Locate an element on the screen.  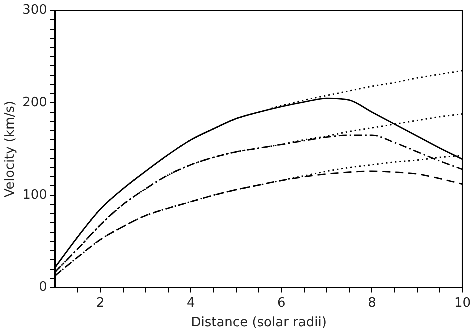
x-tick-label: 8 is located at coordinates (372, 303).